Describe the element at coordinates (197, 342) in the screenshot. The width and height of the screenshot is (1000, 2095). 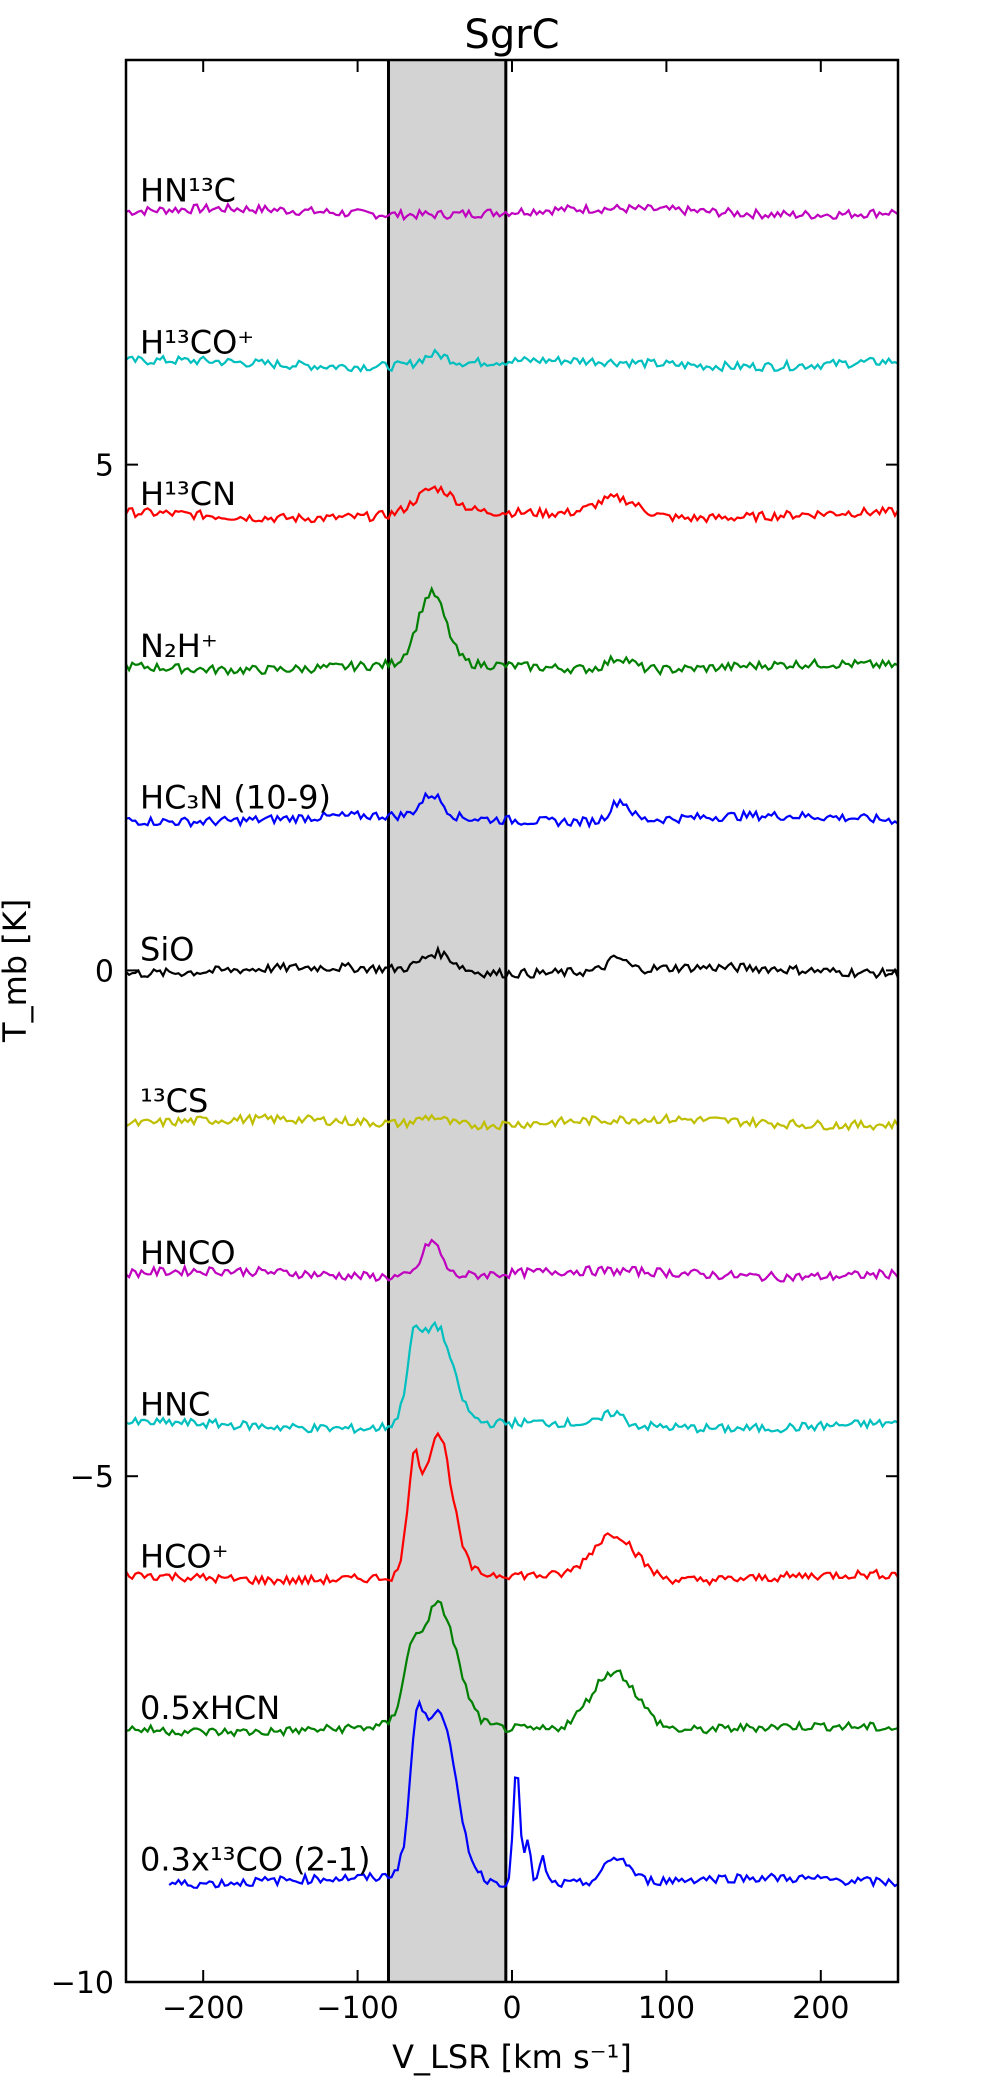
I see `series-label-1: H¹³CO⁺` at that location.